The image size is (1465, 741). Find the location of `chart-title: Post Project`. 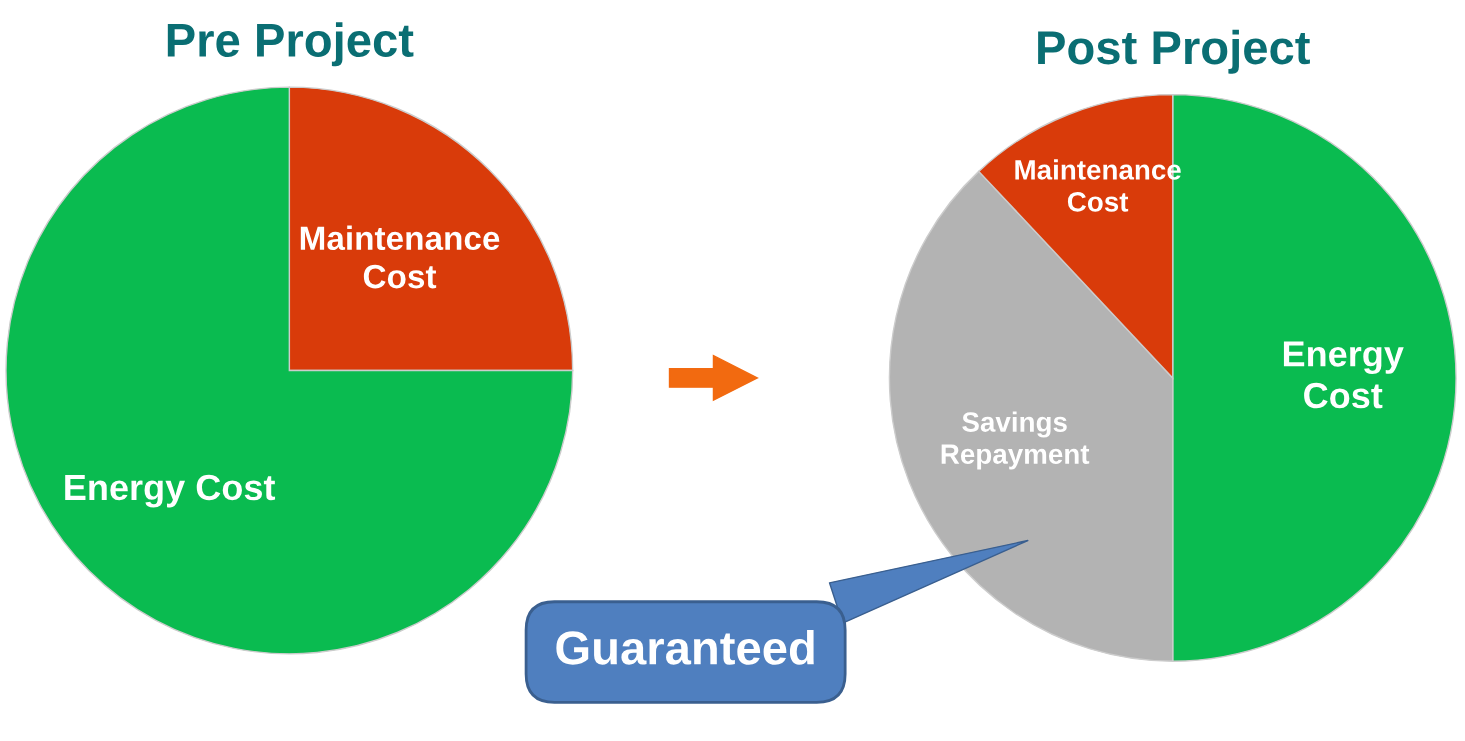

chart-title: Post Project is located at coordinates (1174, 51).